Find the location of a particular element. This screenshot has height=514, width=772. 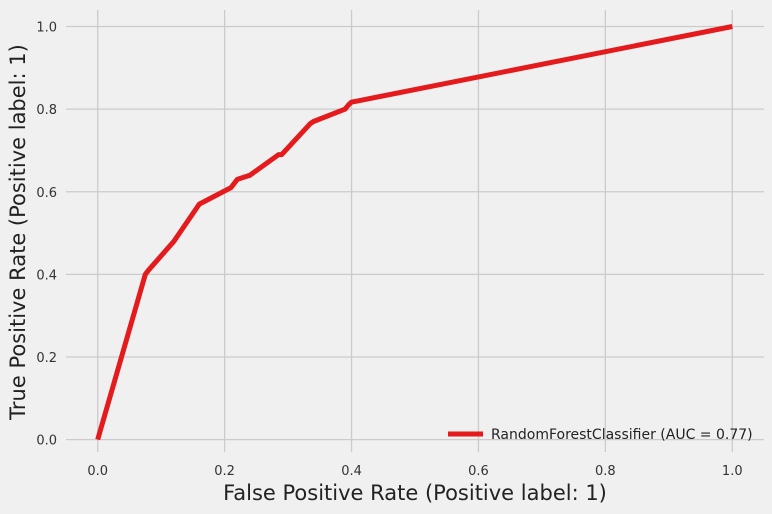

y-tick-label: 0.2 is located at coordinates (46, 358).